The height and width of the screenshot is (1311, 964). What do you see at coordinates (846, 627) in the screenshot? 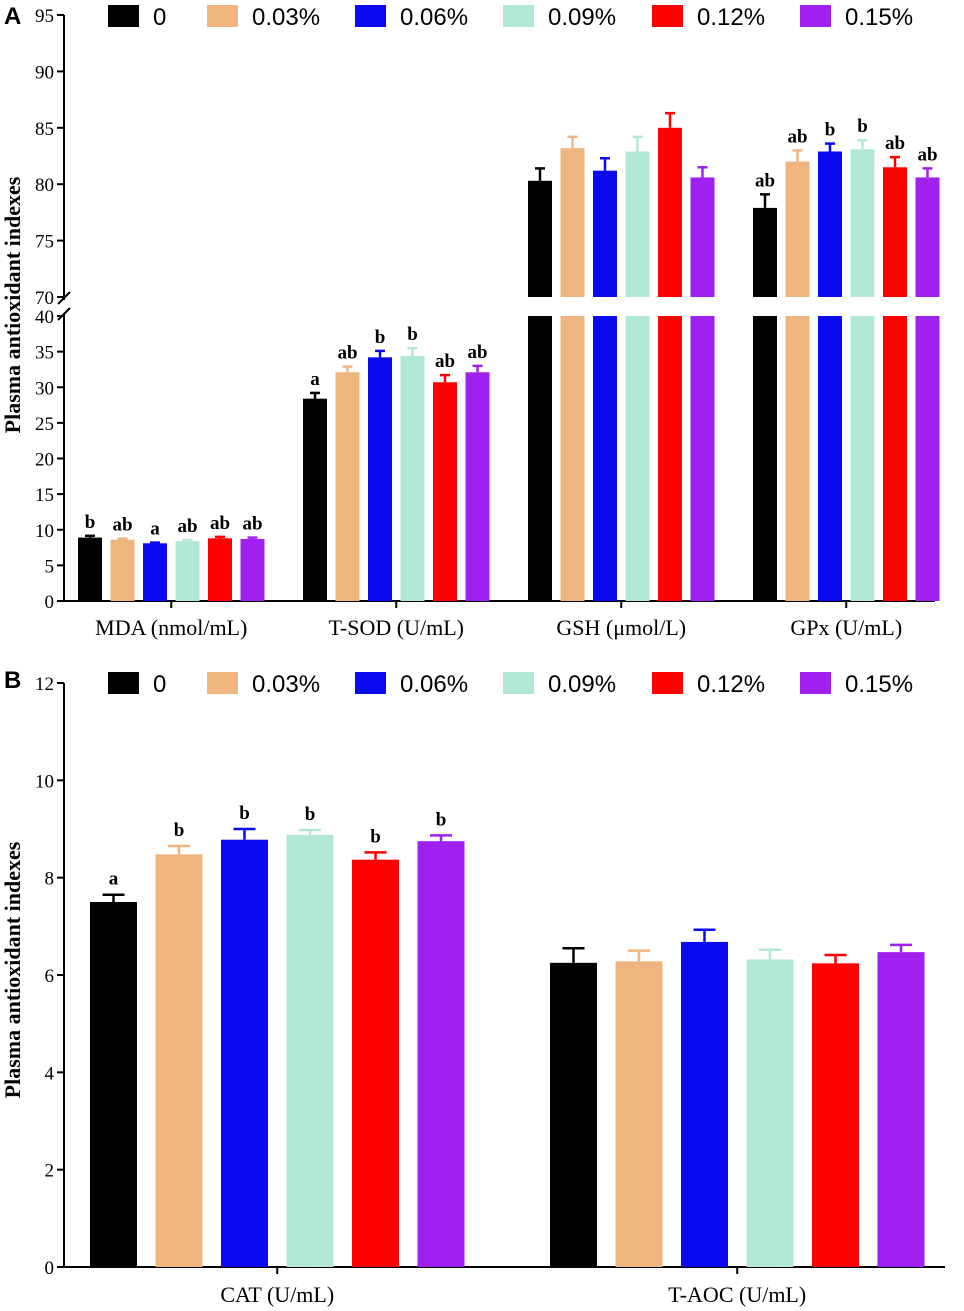
I see `x-tick-label: GPx (U/mL)` at bounding box center [846, 627].